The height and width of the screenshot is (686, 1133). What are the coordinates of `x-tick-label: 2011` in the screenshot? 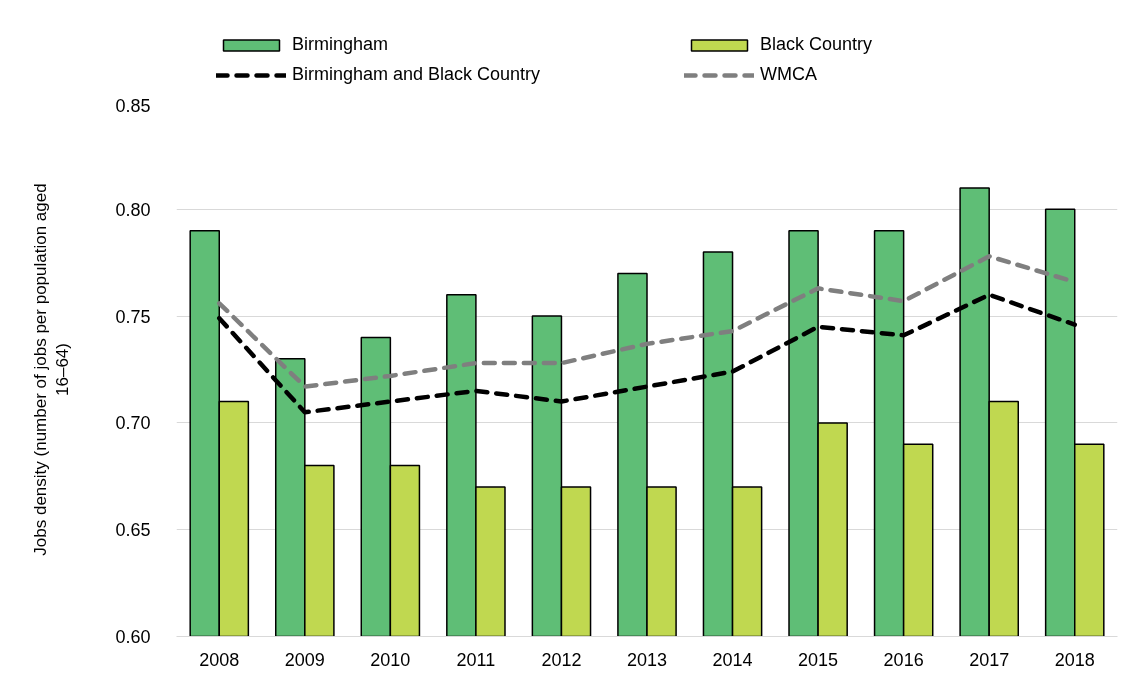 It's located at (476, 659).